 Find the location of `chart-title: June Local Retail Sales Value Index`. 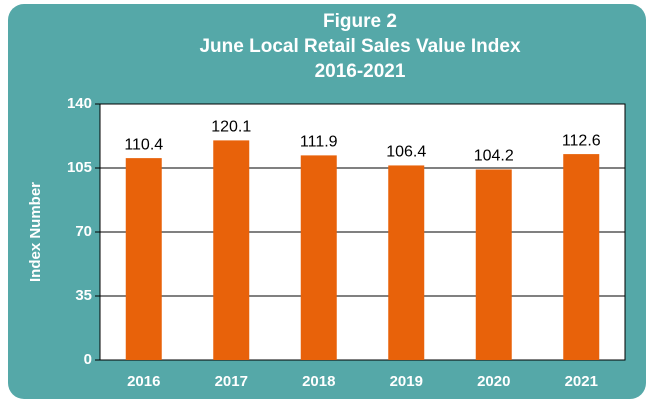

chart-title: June Local Retail Sales Value Index is located at coordinates (359, 46).